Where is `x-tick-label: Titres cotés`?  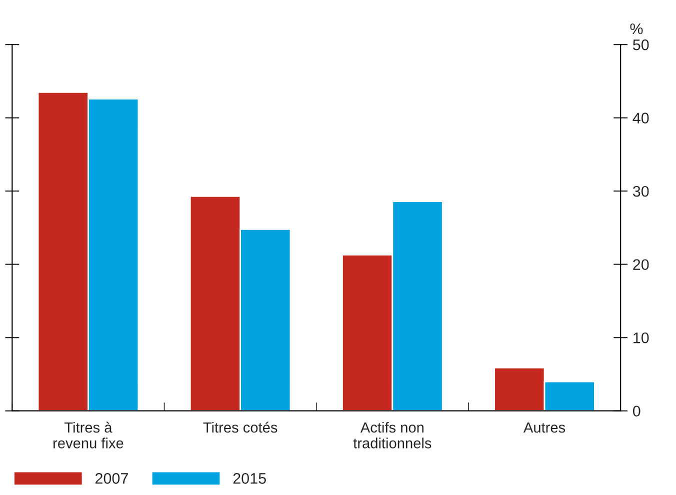
x-tick-label: Titres cotés is located at coordinates (240, 427).